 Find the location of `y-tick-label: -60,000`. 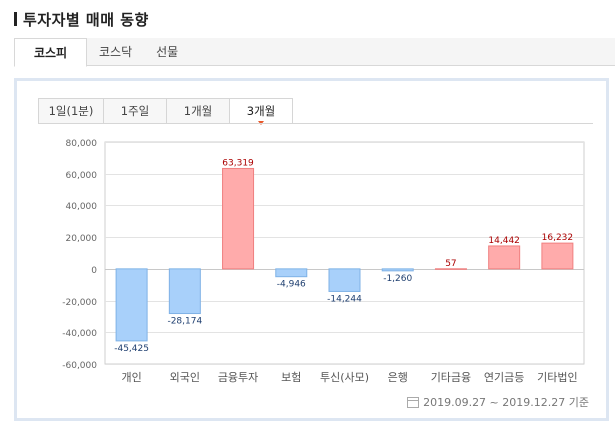

y-tick-label: -60,000 is located at coordinates (79, 366).